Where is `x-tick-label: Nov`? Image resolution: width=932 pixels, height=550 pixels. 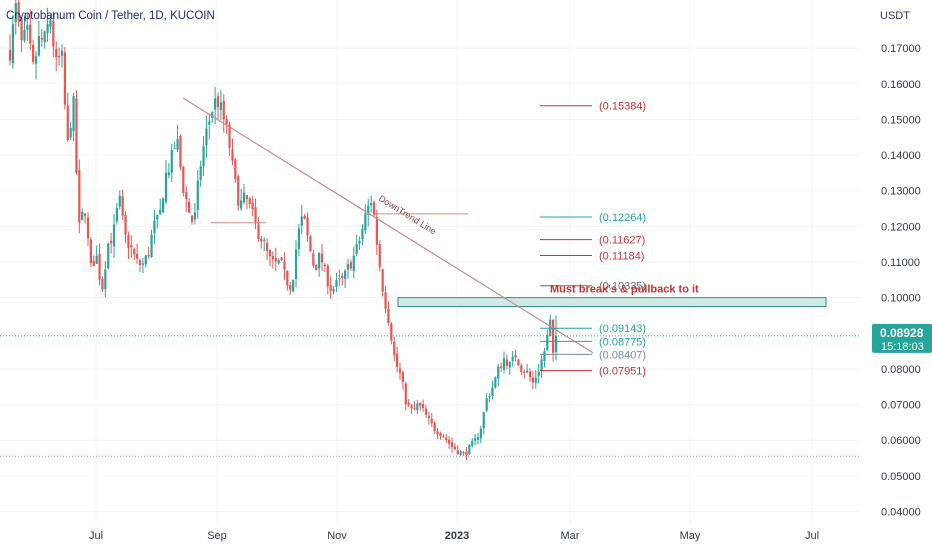 x-tick-label: Nov is located at coordinates (337, 536).